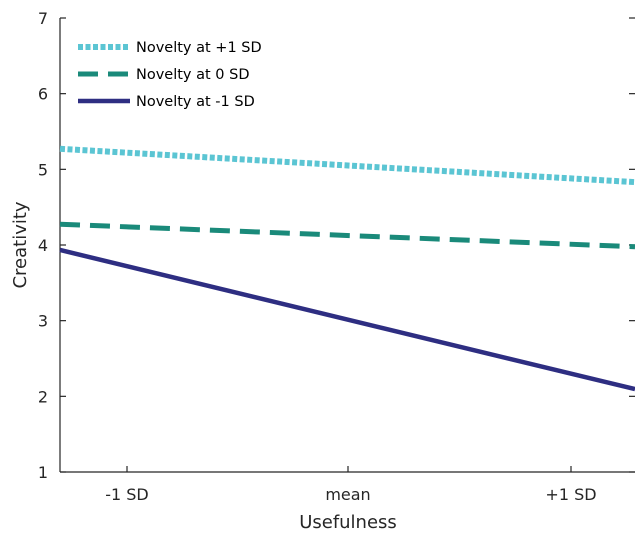  Describe the element at coordinates (347, 494) in the screenshot. I see `x-tick-label: mean` at that location.